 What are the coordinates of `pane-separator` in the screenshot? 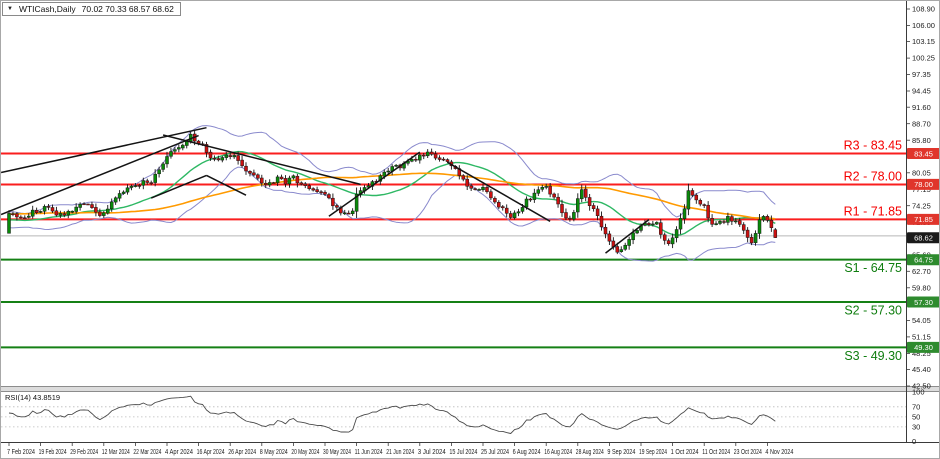 It's located at (470, 389).